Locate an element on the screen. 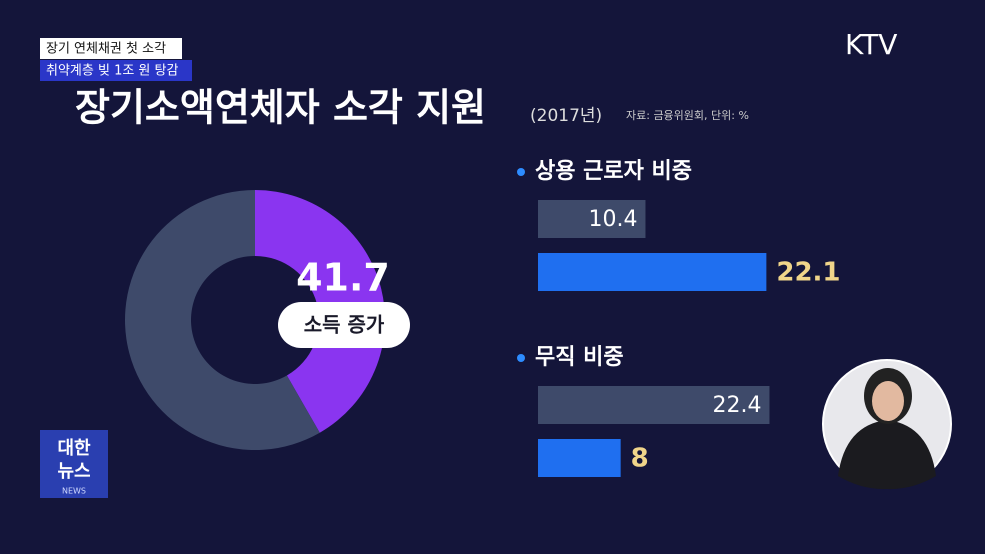 Image resolution: width=985 pixels, height=554 pixels. value-label: 10.4 is located at coordinates (612, 219).